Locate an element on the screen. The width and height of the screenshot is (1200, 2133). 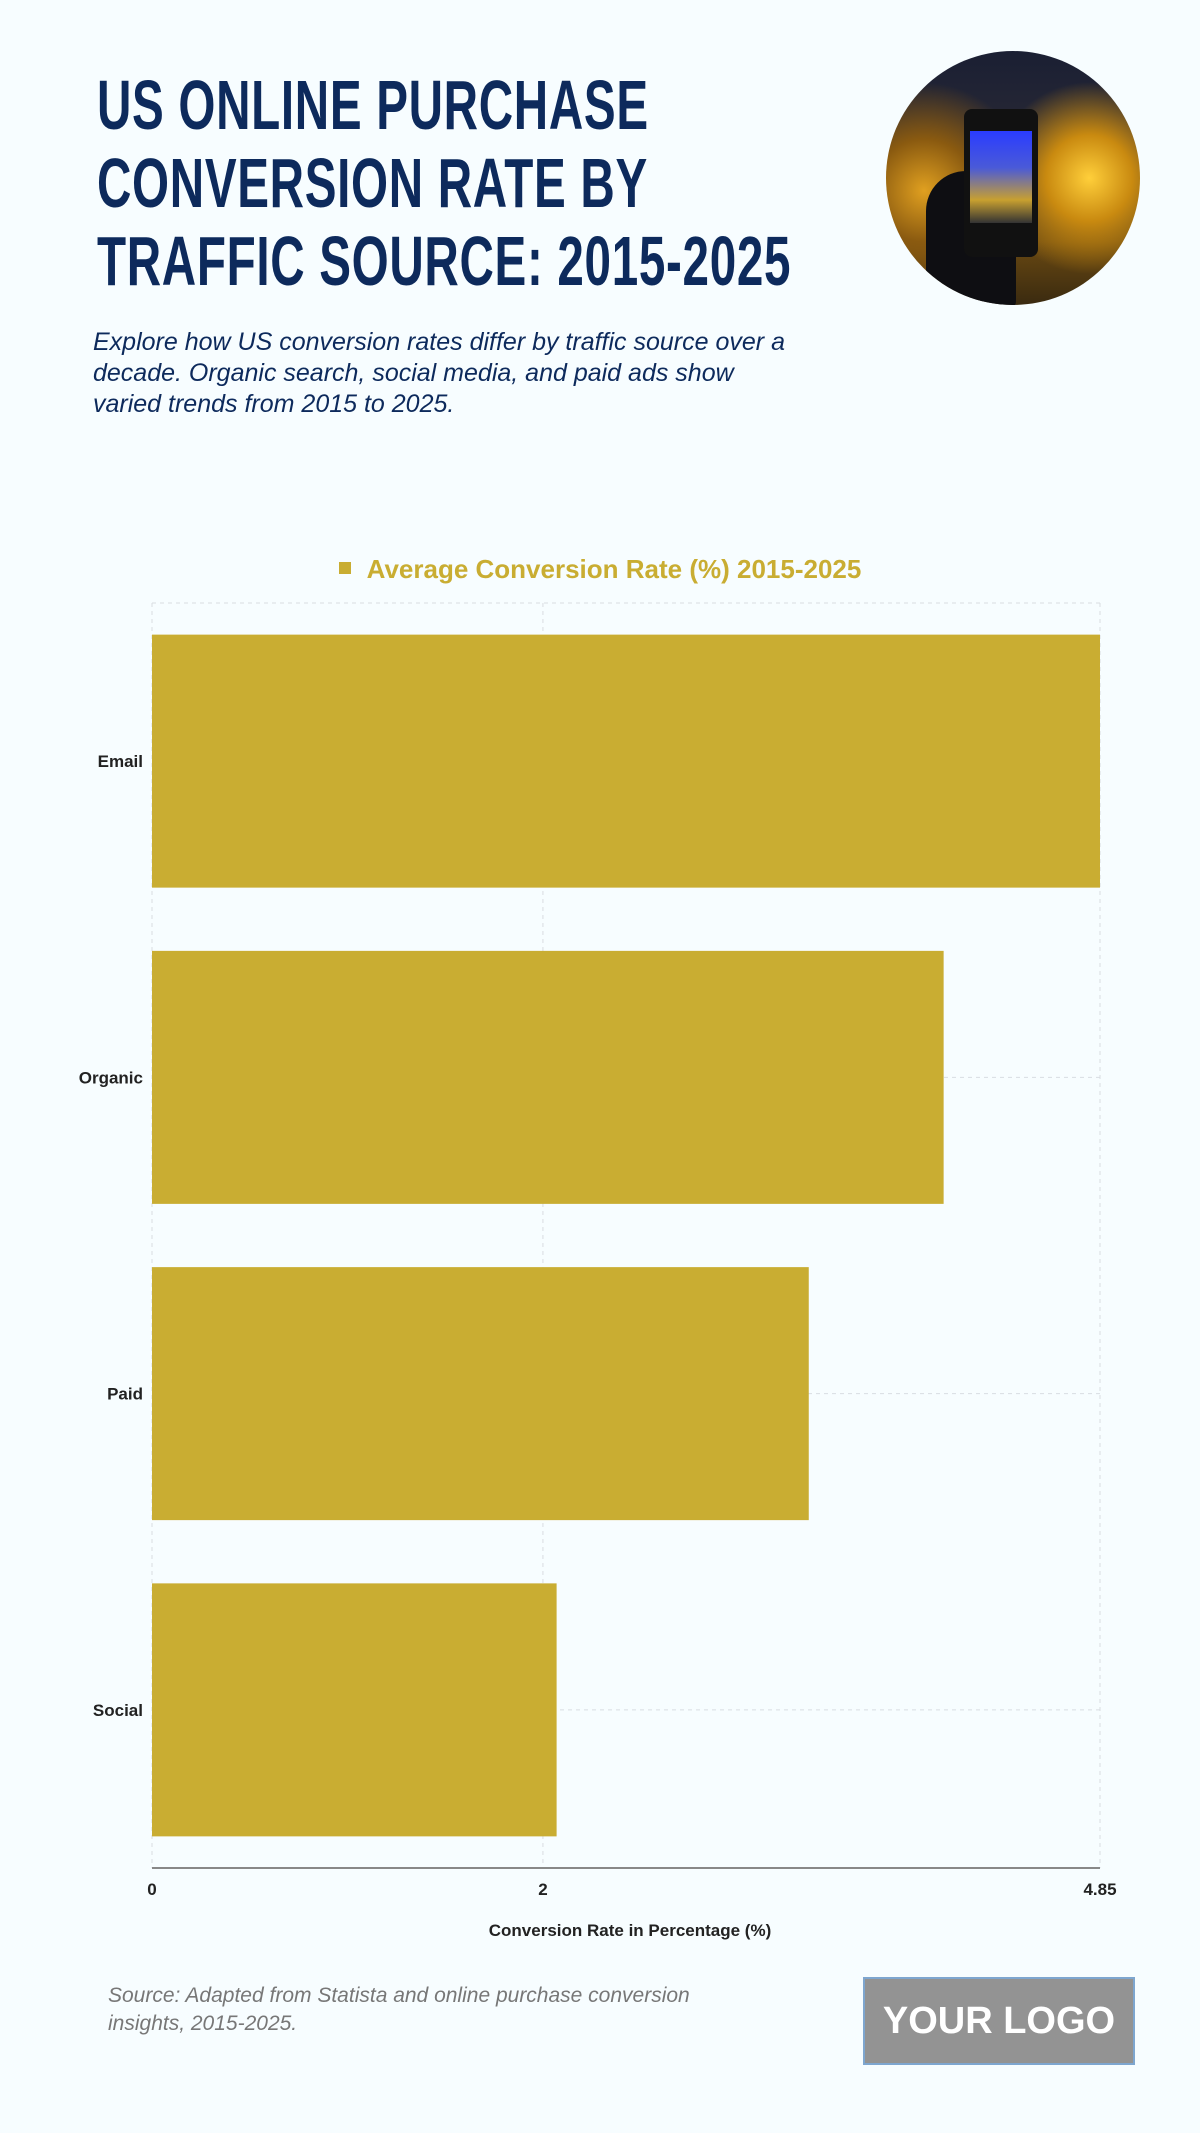
title-line: CONVERSION RATE BY is located at coordinates (372, 183).